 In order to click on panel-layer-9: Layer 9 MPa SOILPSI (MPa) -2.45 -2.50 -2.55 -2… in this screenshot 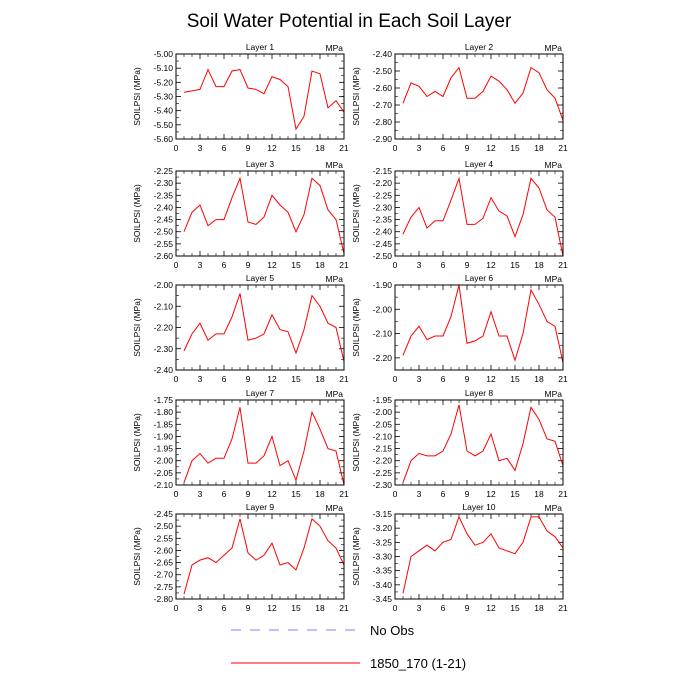, I will do `click(240, 557)`.